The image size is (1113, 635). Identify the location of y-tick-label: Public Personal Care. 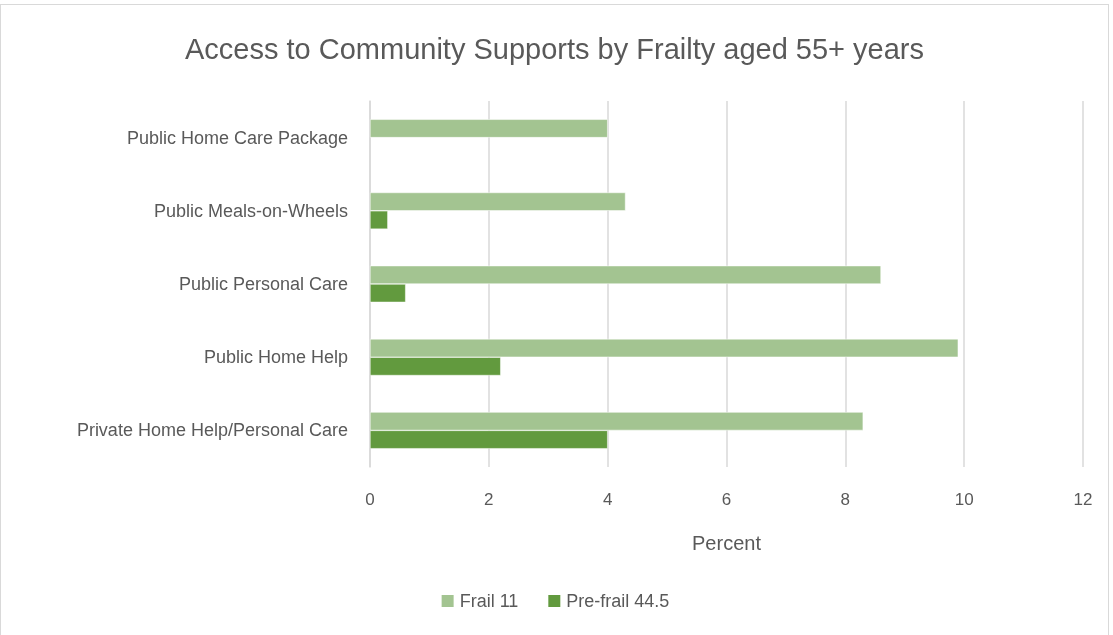
(263, 284).